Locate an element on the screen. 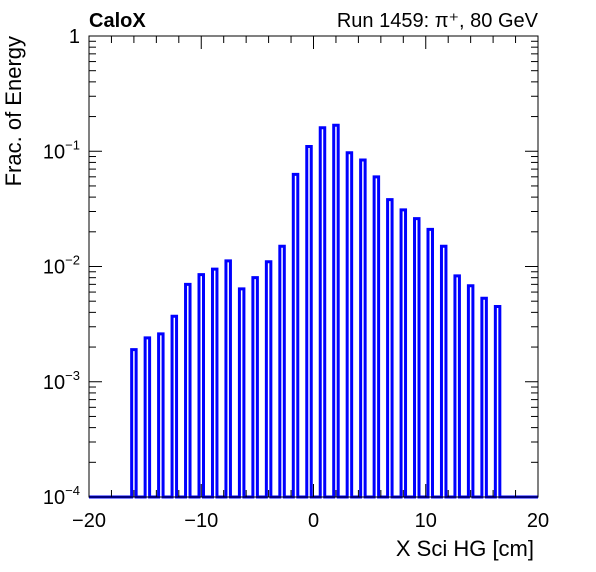 The image size is (596, 572). chart-label-left: CaloX is located at coordinates (117, 21).